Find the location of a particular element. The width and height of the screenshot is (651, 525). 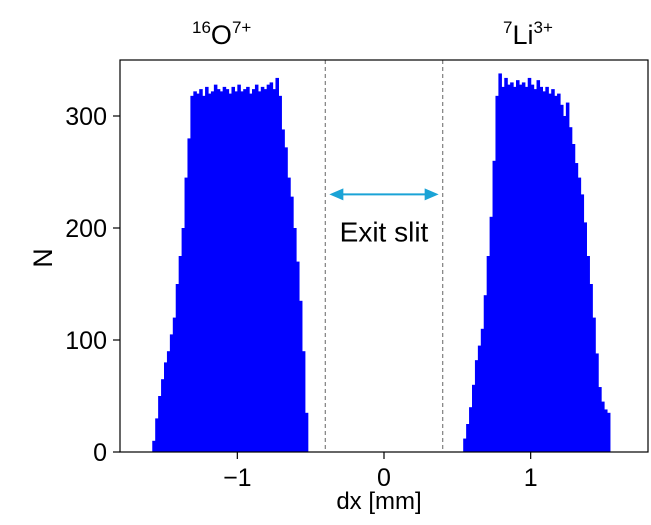

y-axis-label: N is located at coordinates (43, 258).